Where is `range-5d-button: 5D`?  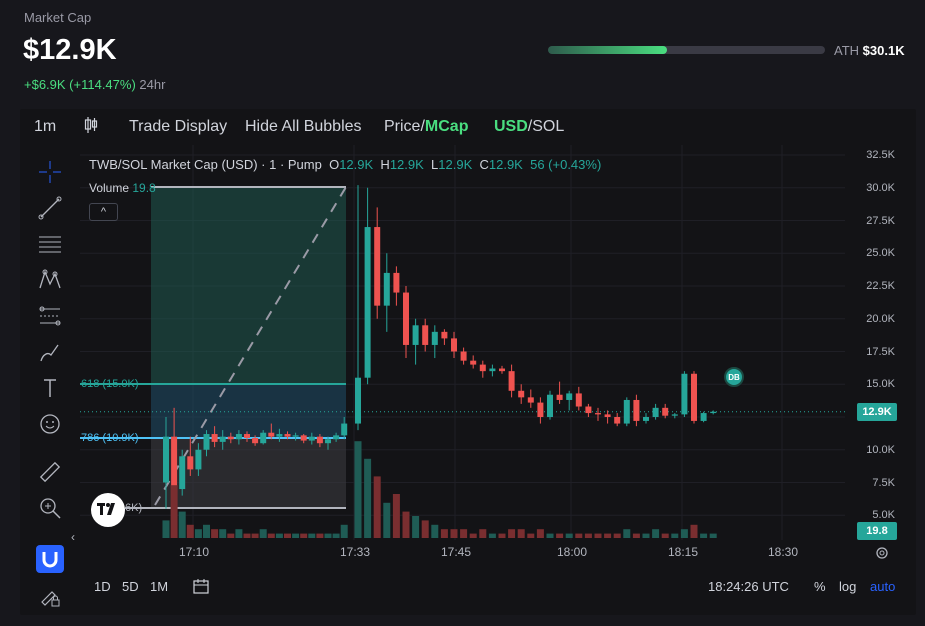 range-5d-button: 5D is located at coordinates (130, 586).